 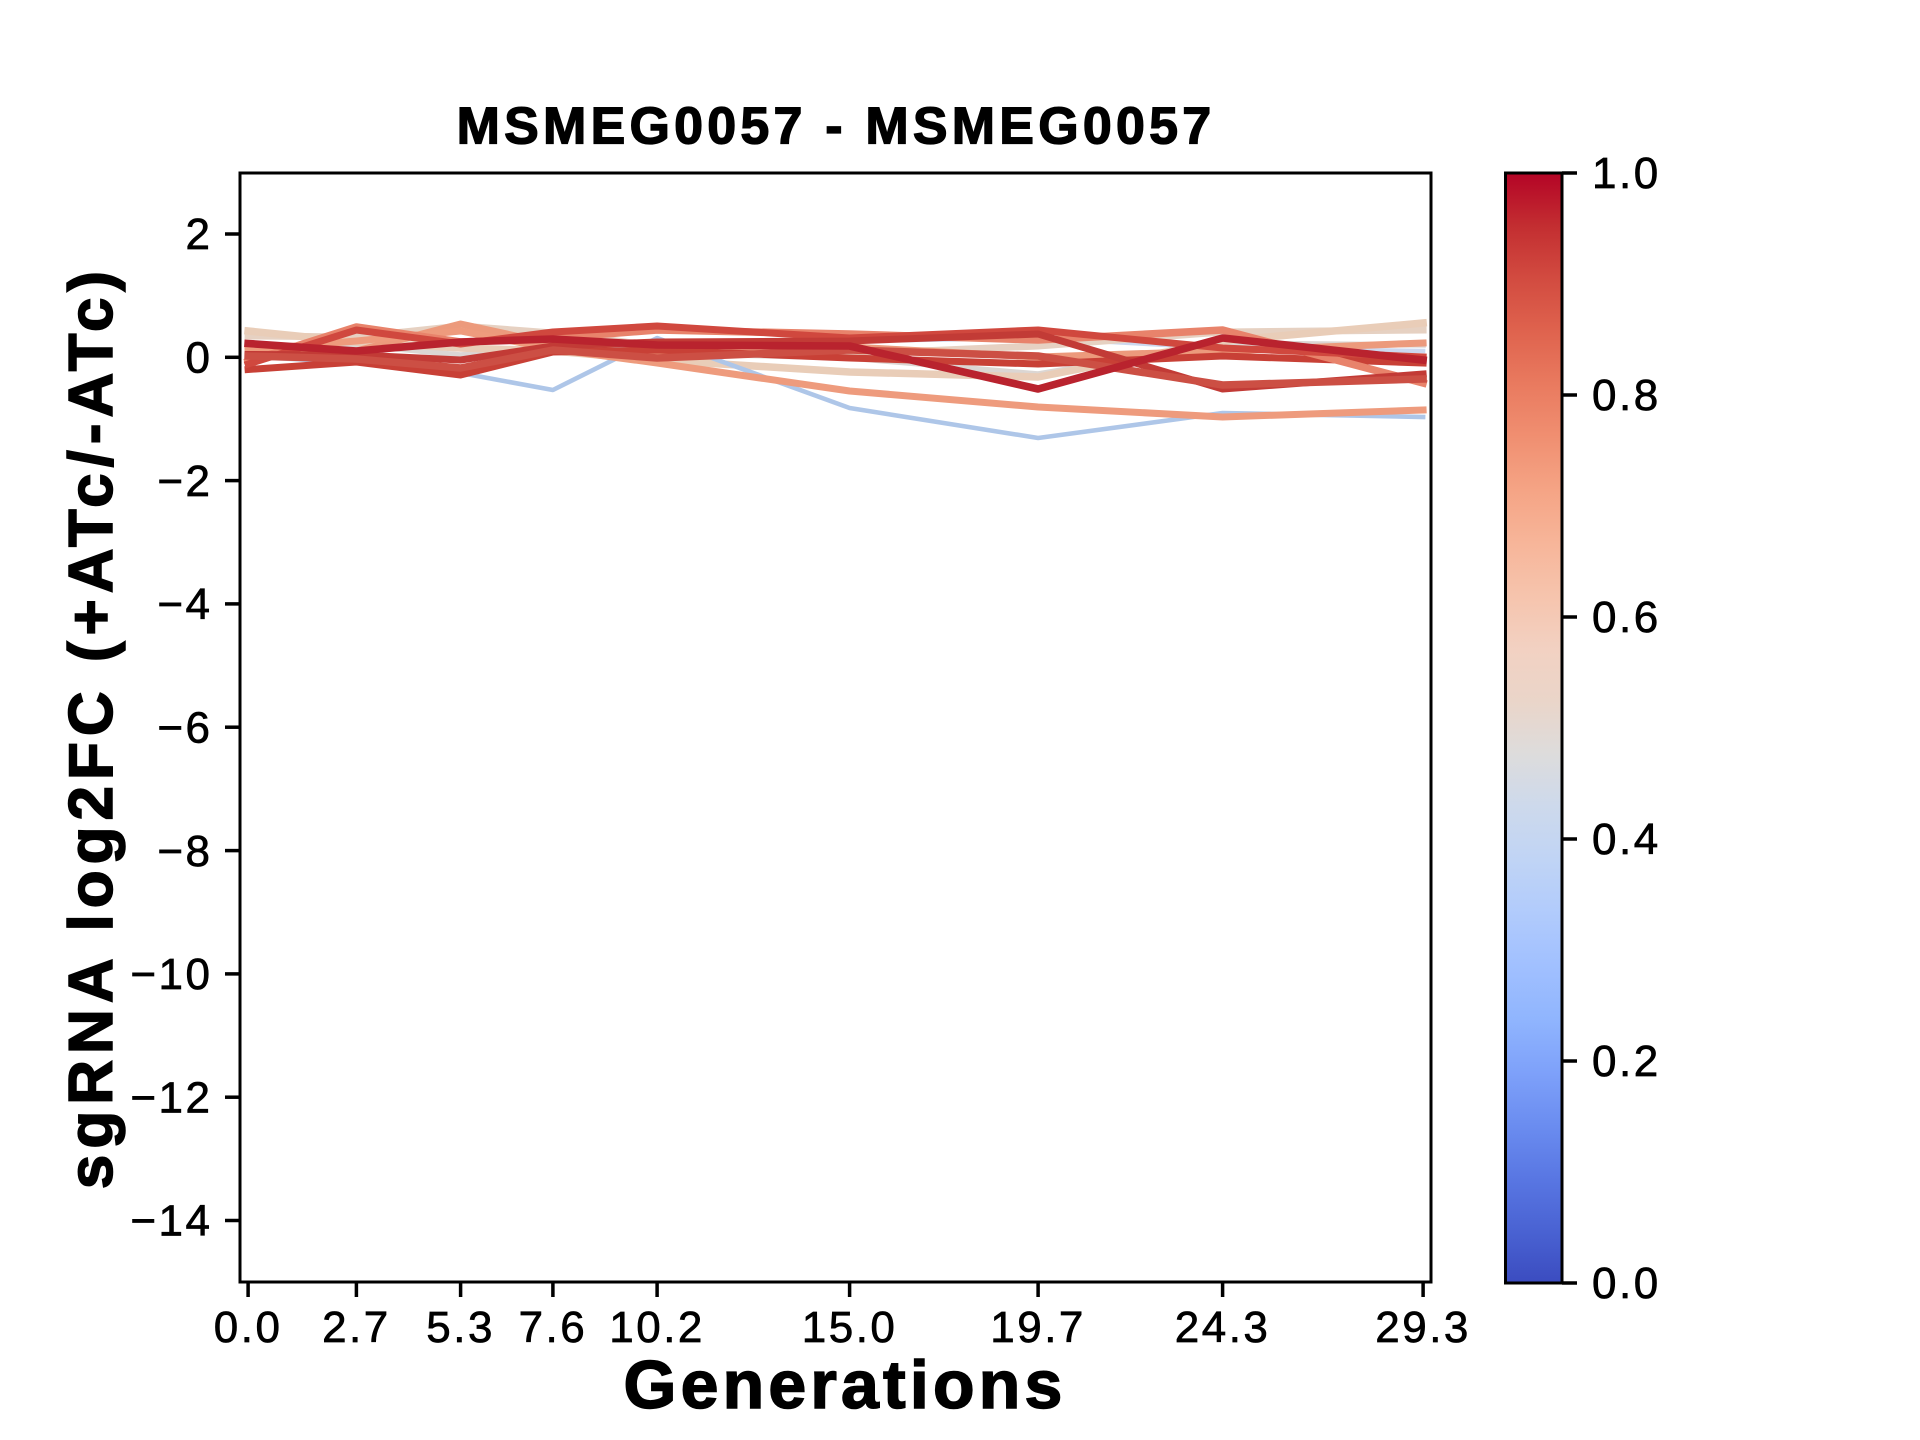 What do you see at coordinates (171, 974) in the screenshot?
I see `svg-text: −10` at bounding box center [171, 974].